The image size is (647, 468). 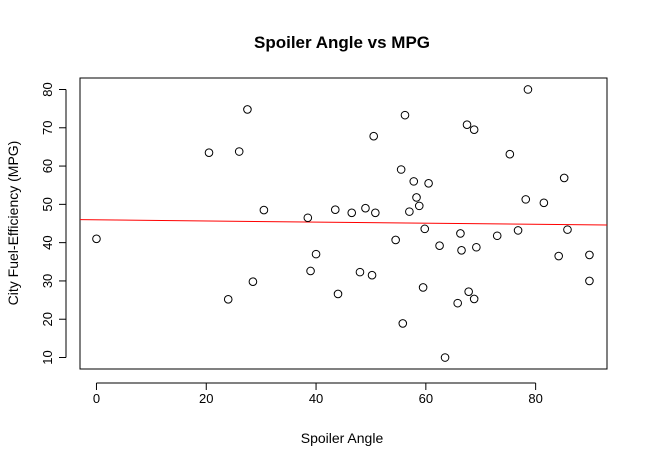 What do you see at coordinates (96, 398) in the screenshot?
I see `x-tick-label: 0` at bounding box center [96, 398].